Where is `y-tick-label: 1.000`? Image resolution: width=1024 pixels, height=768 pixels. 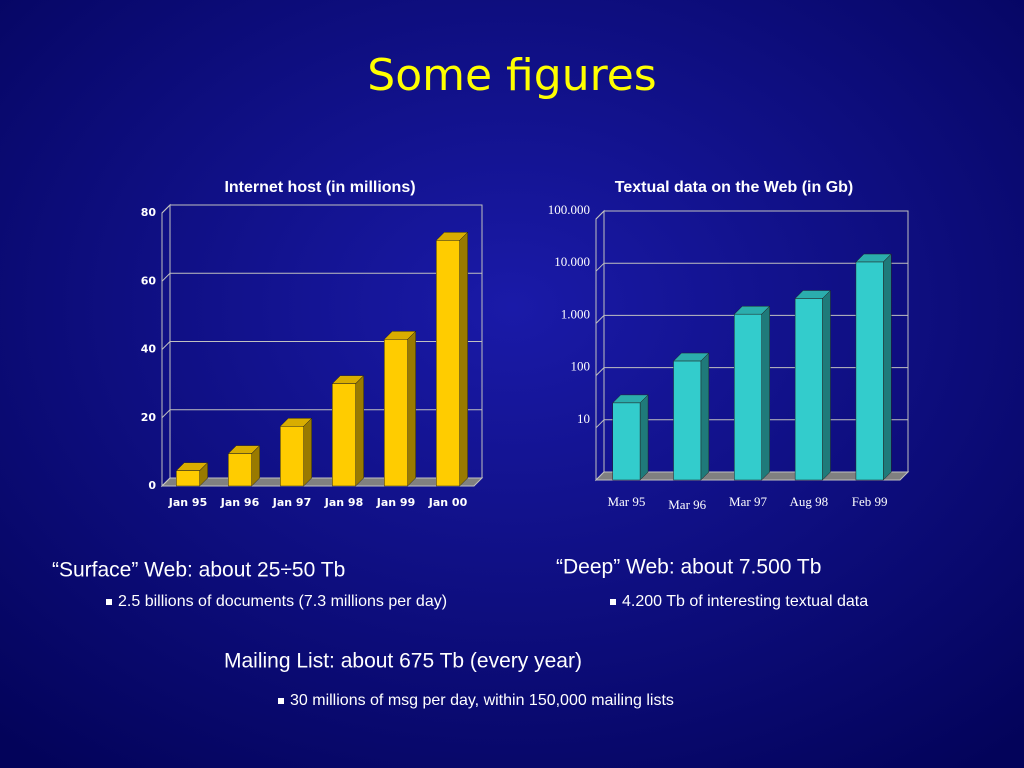
y-tick-label: 1.000 is located at coordinates (575, 313).